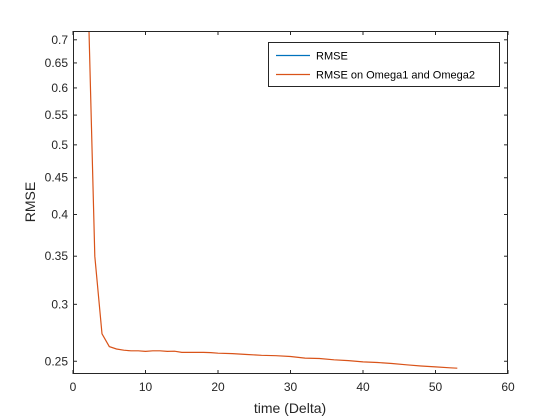 Image resolution: width=560 pixels, height=420 pixels. What do you see at coordinates (57, 361) in the screenshot?
I see `y-tick-label: 0.25` at bounding box center [57, 361].